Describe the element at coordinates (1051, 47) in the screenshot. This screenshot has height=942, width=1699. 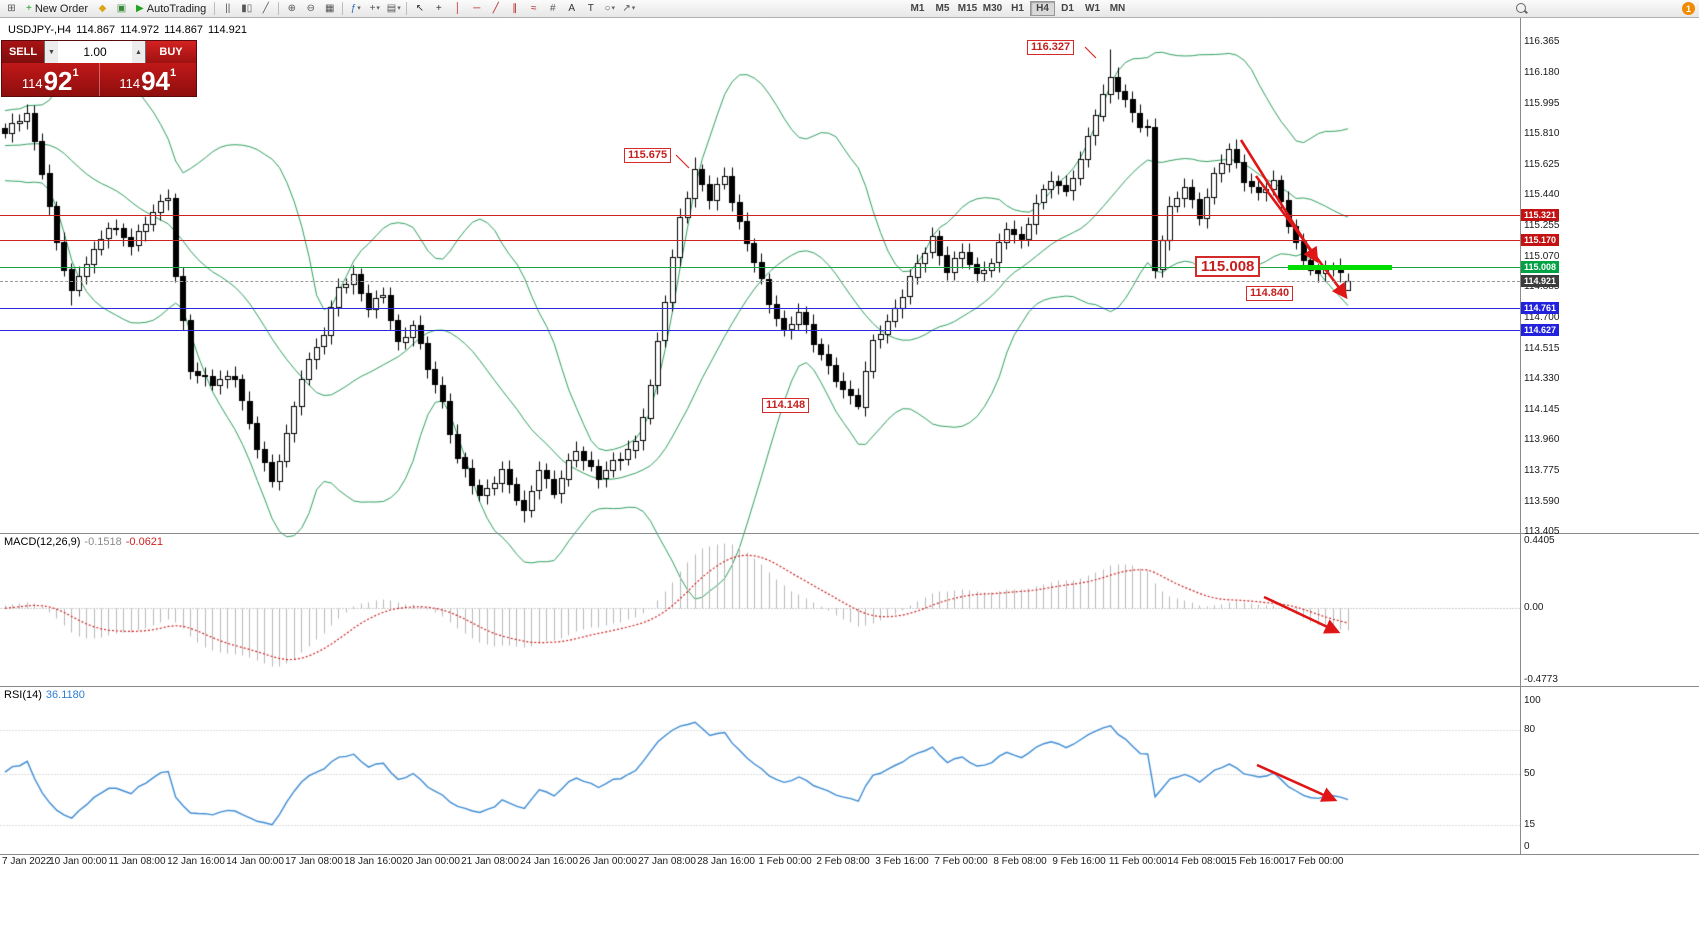
I see `price-callout: 116.327` at that location.